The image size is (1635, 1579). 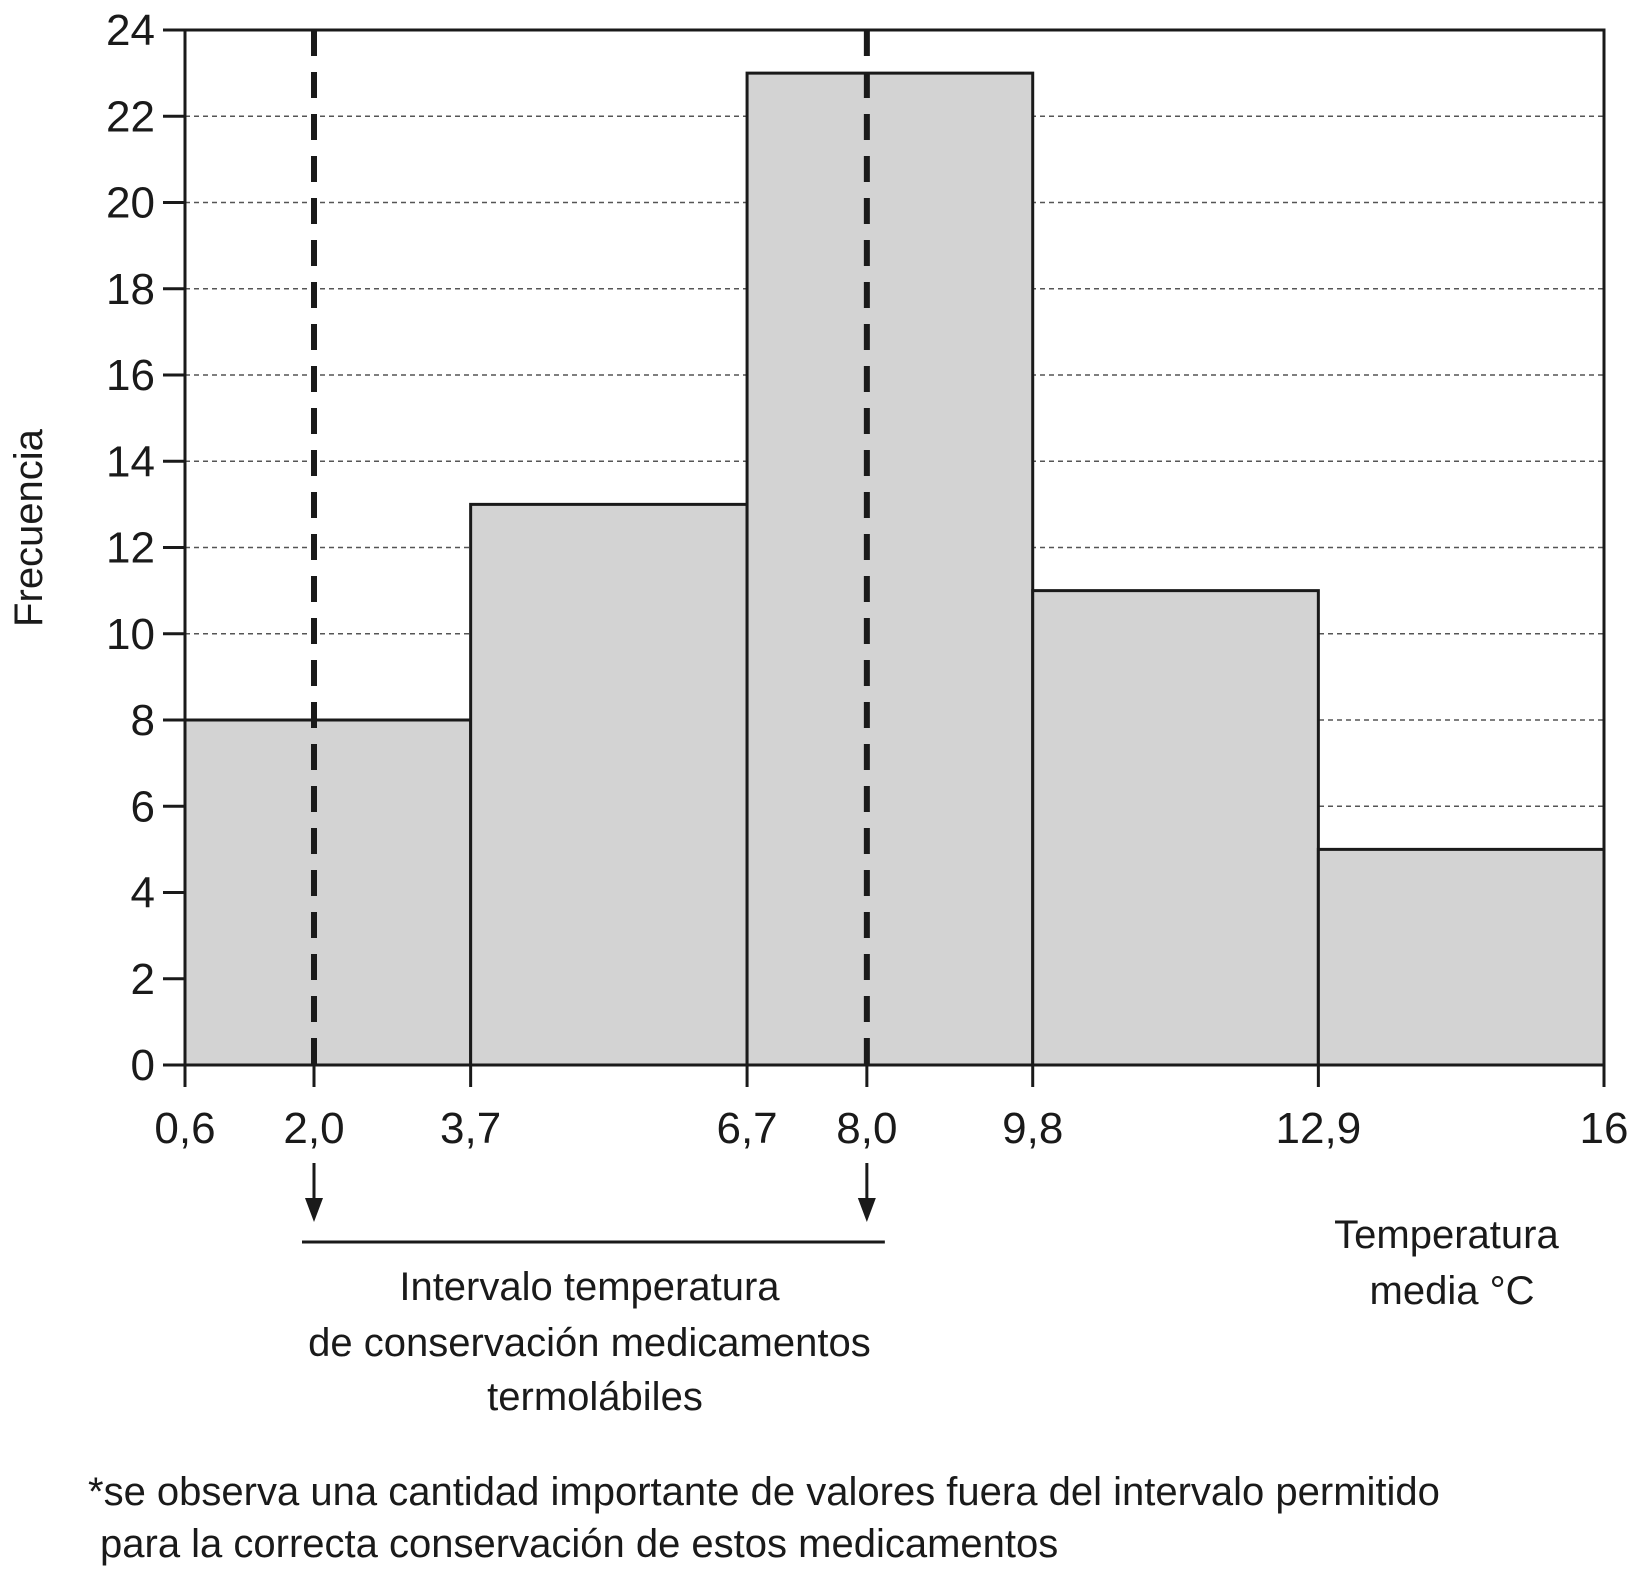 I want to click on x-tick-label: 8,0, so click(x=866, y=1128).